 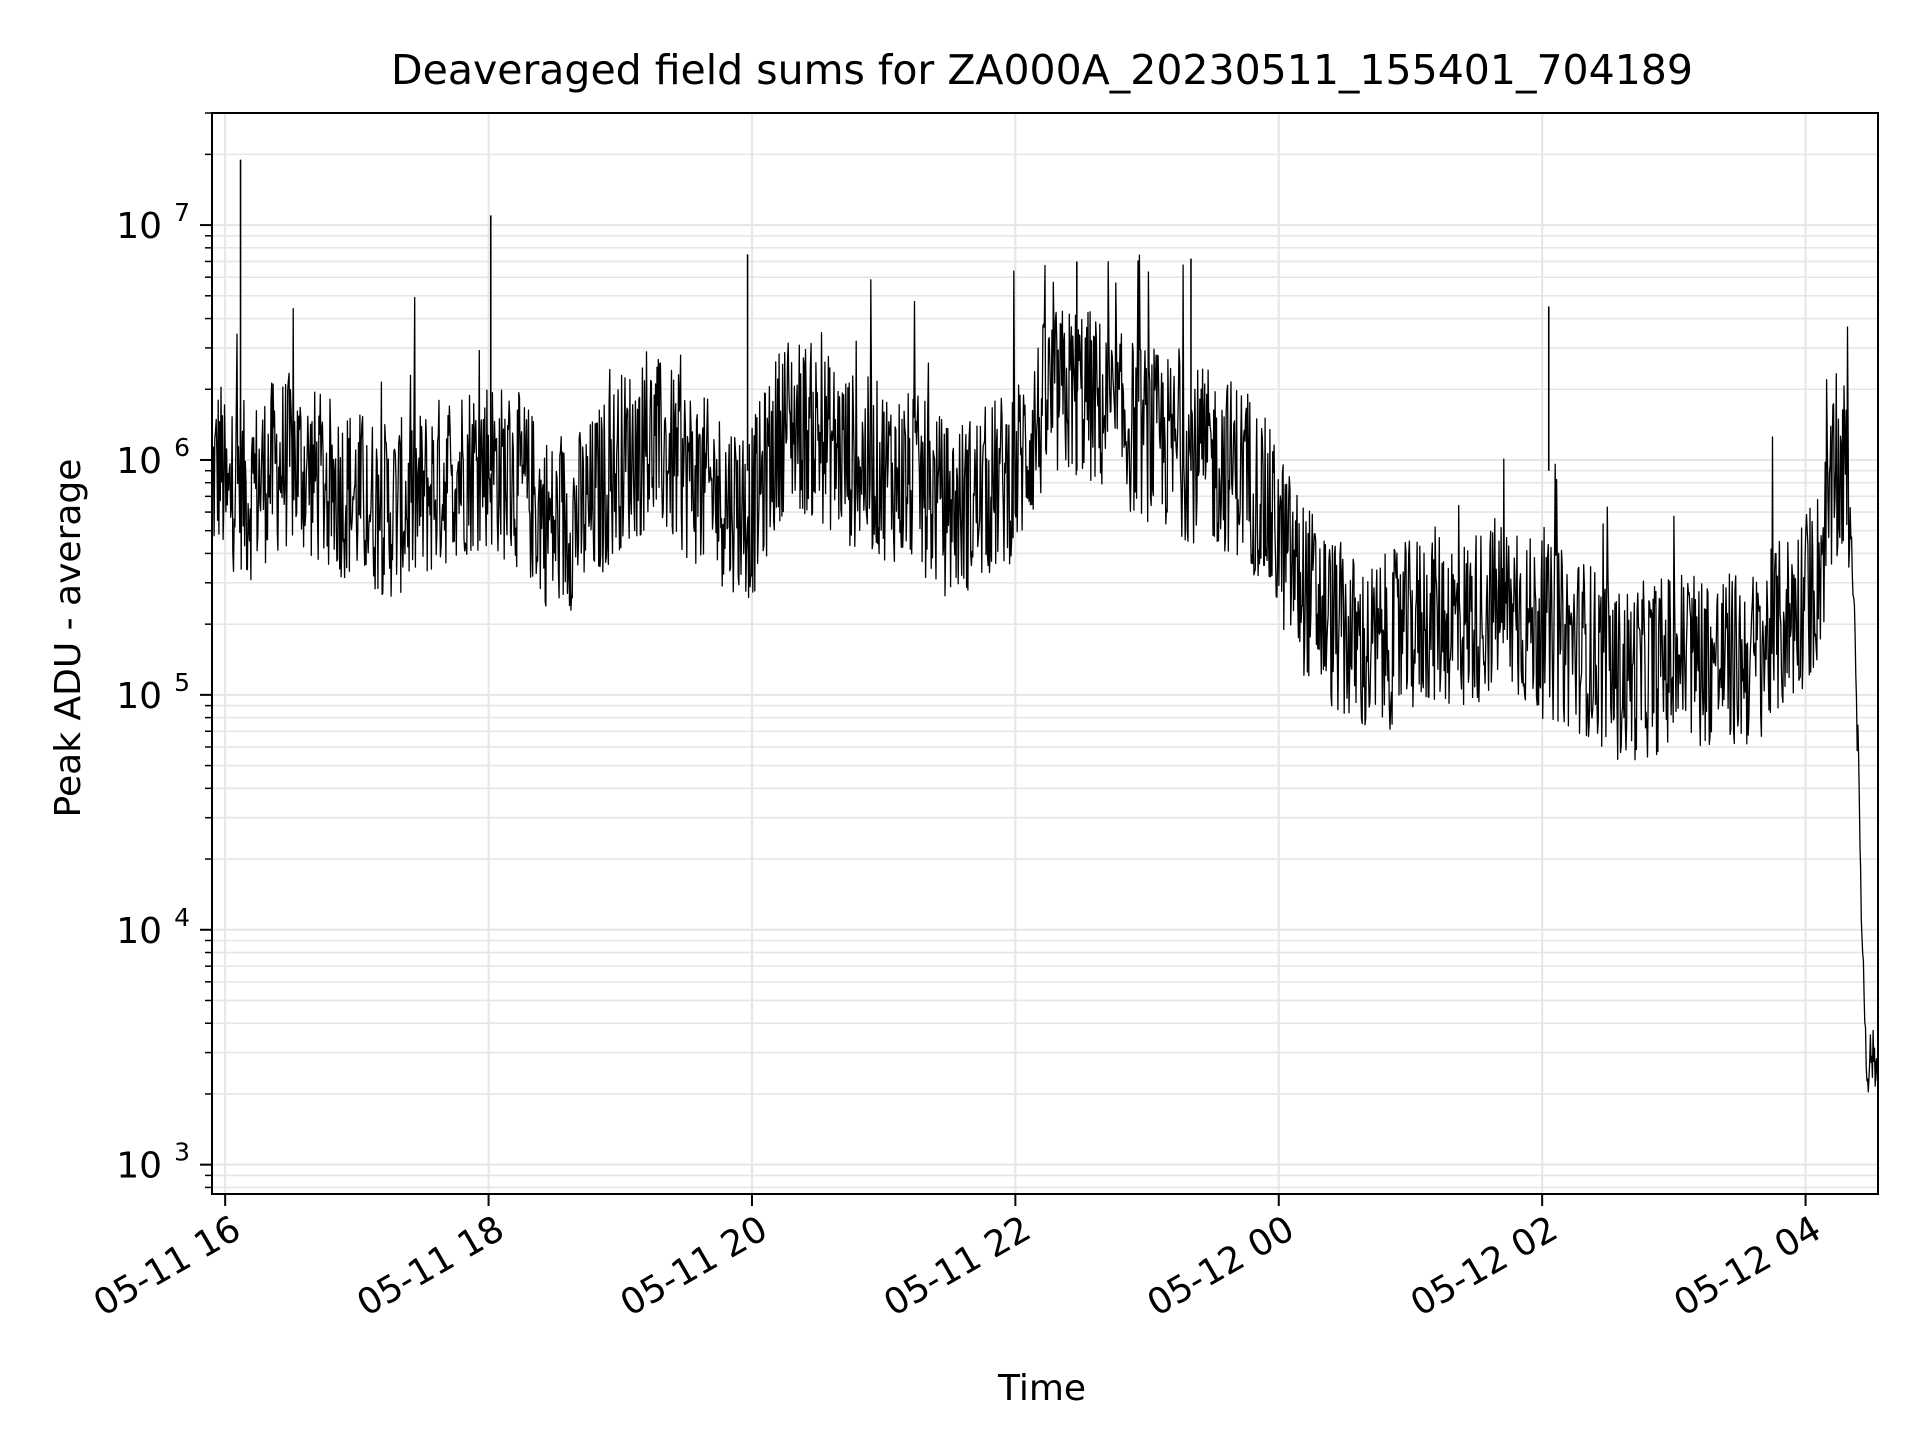 I want to click on y-tick-label-exponent: 6, so click(x=182, y=447).